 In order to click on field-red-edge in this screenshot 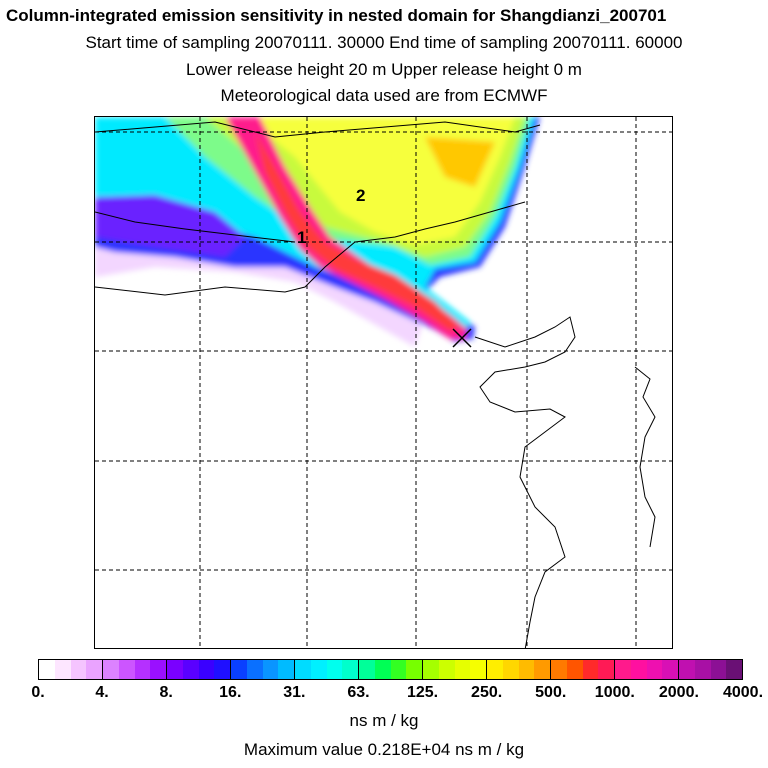, I will do `click(357, 231)`.